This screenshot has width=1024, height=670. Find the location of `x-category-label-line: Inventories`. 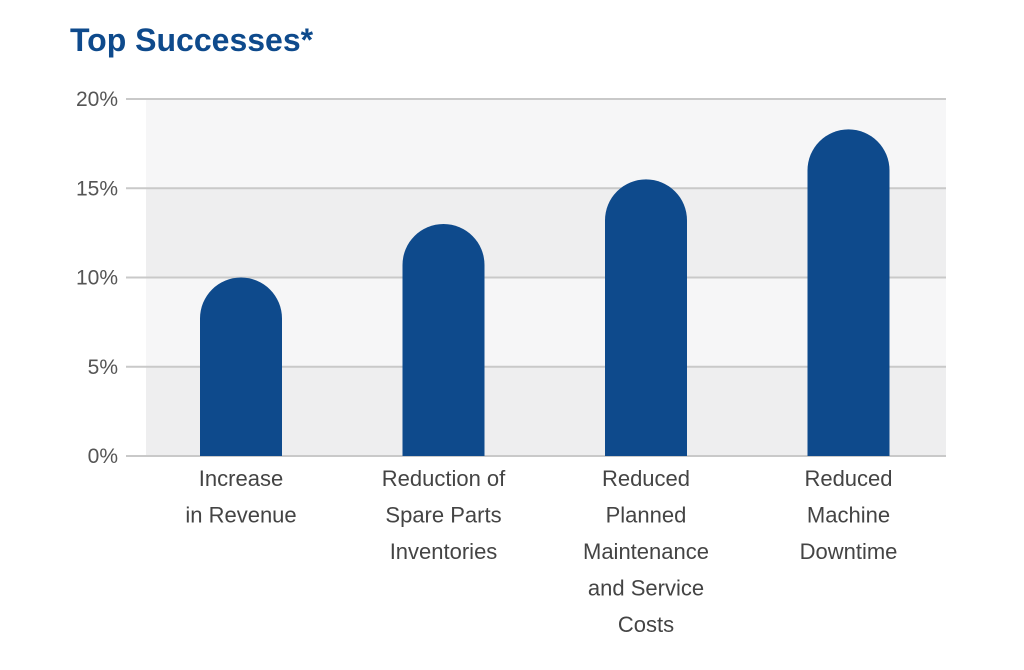

x-category-label-line: Inventories is located at coordinates (444, 551).